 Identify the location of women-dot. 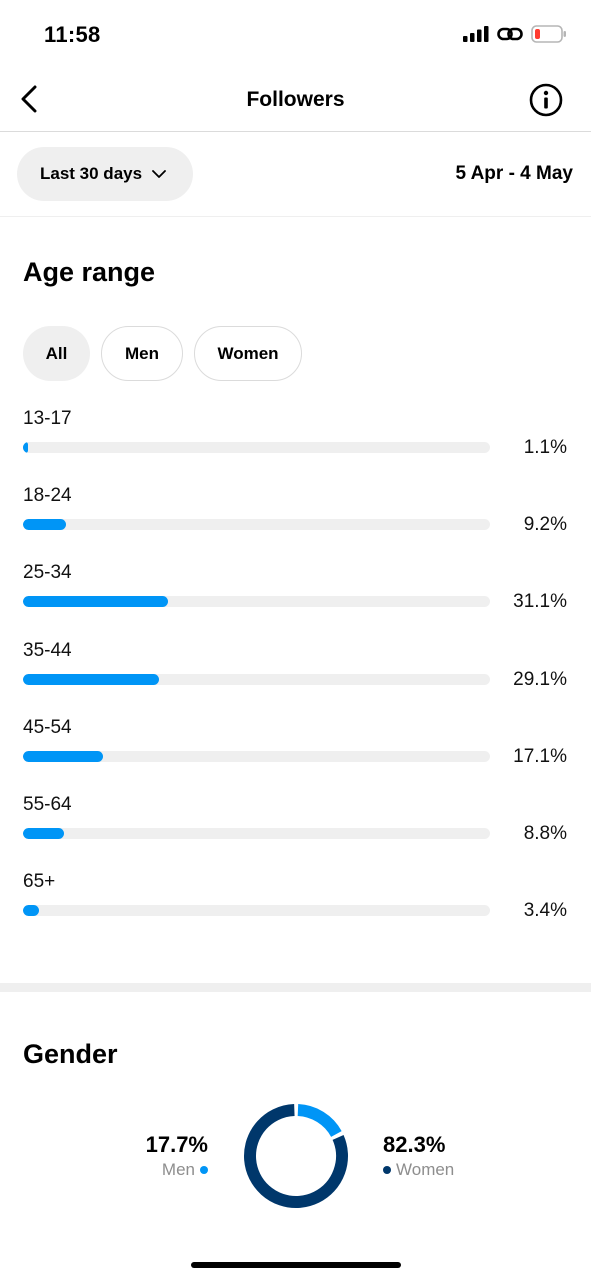
(387, 1170).